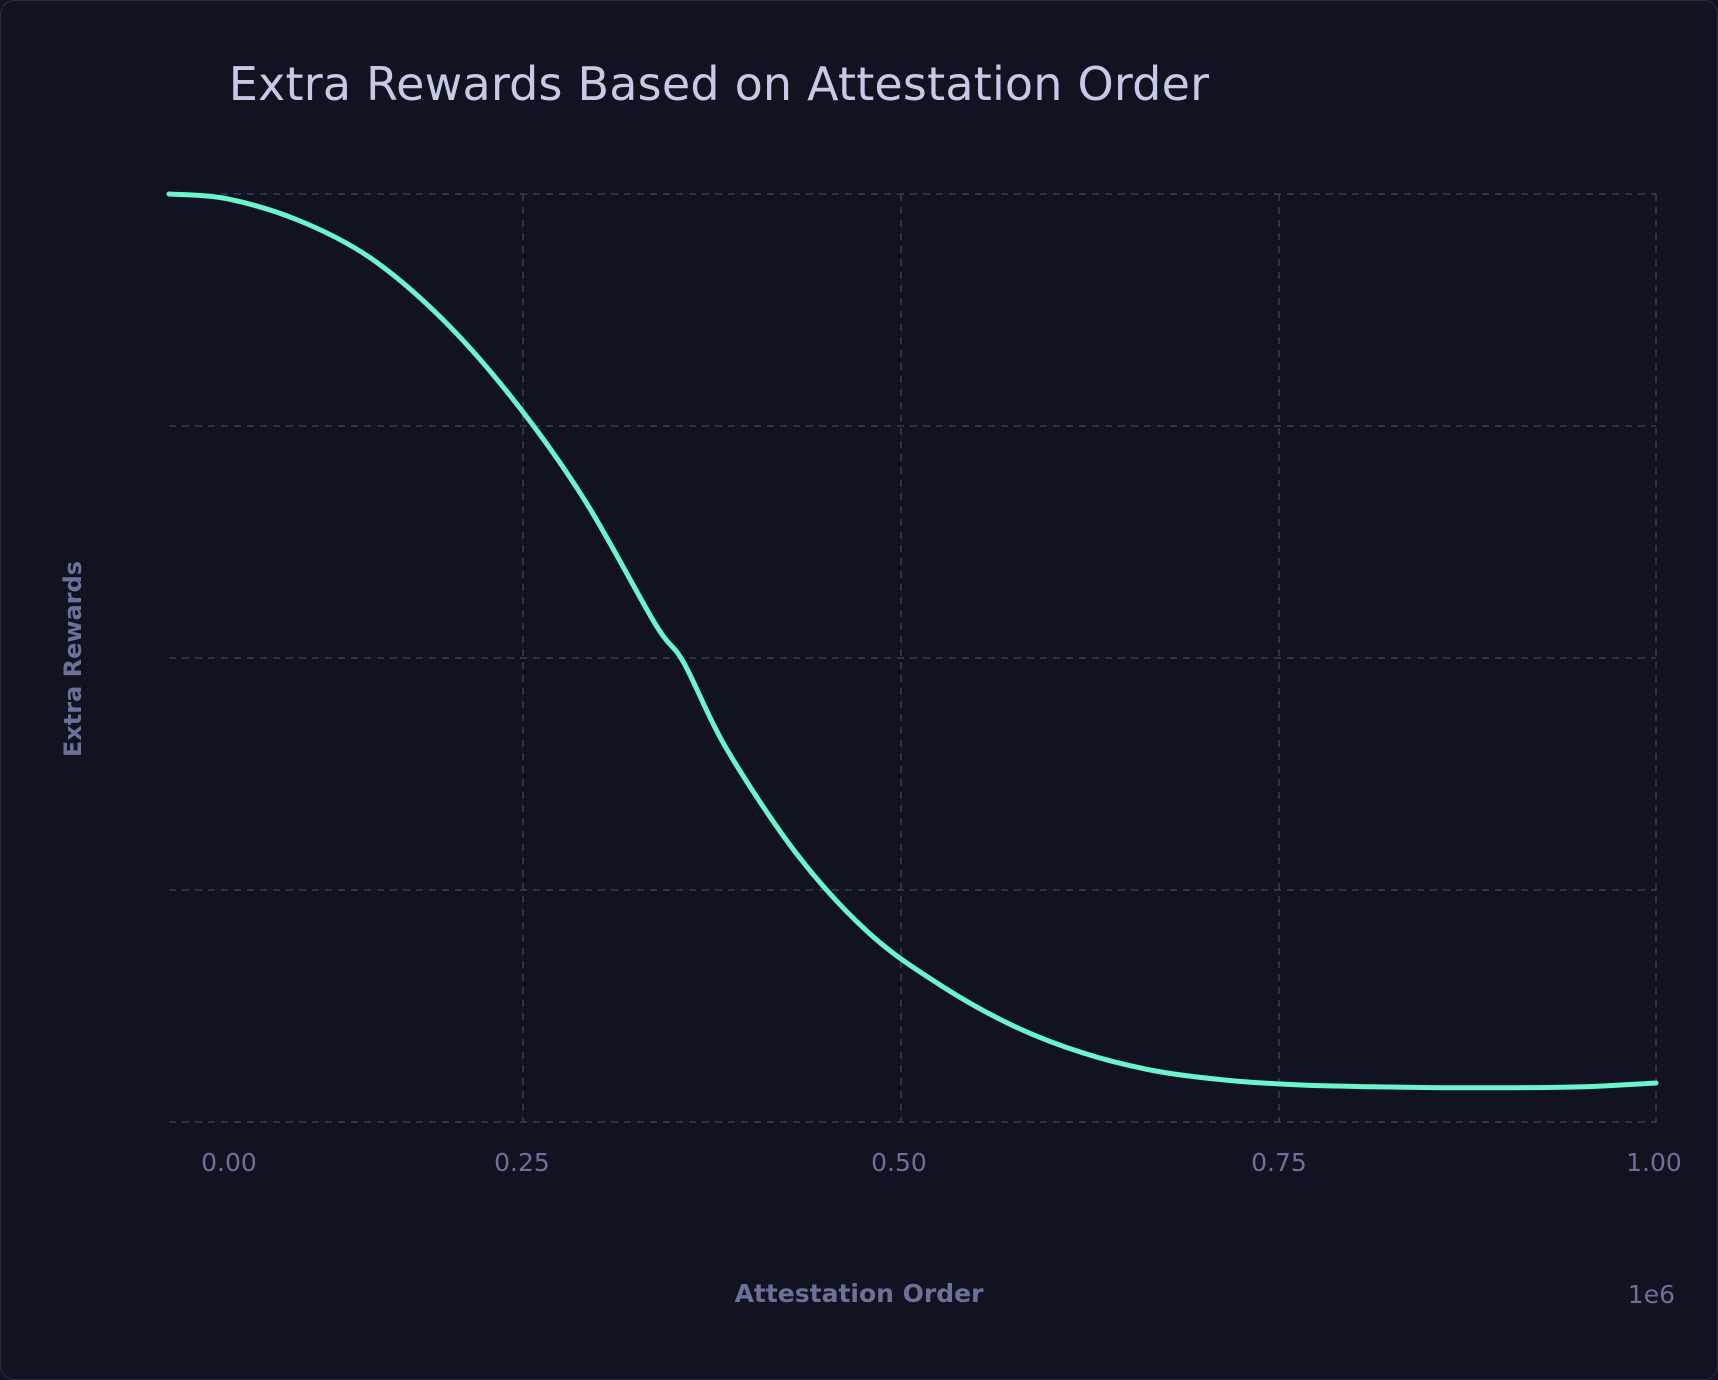  I want to click on x-axis-offset-label: 1e6, so click(1651, 1294).